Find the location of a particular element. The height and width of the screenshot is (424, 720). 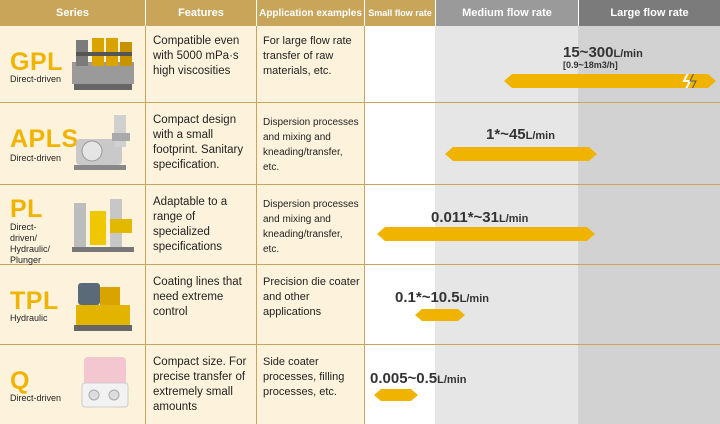

series-name: GPL is located at coordinates (36, 62).